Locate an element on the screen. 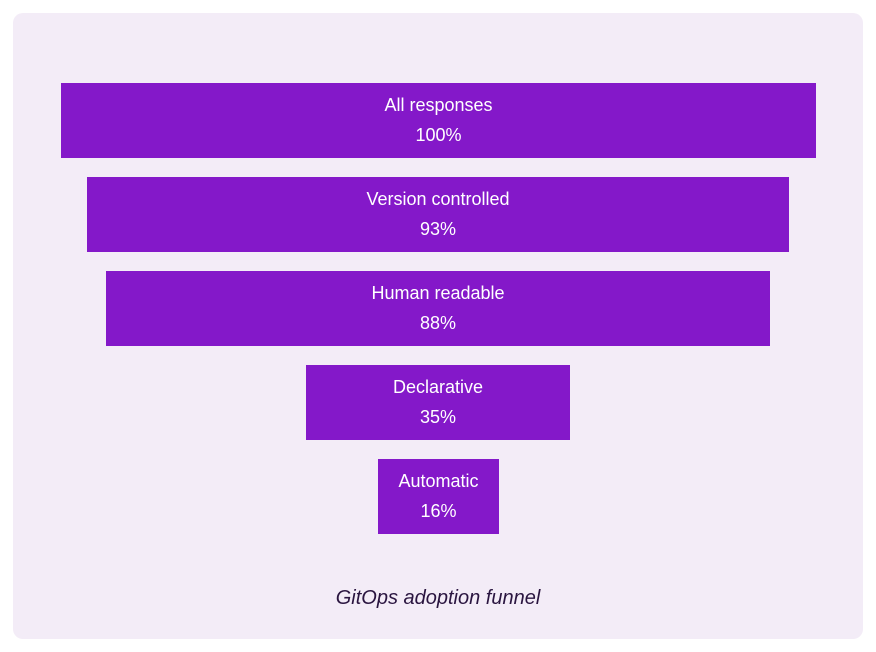 The image size is (876, 652). funnel-bar: Version controlled 93% is located at coordinates (438, 214).